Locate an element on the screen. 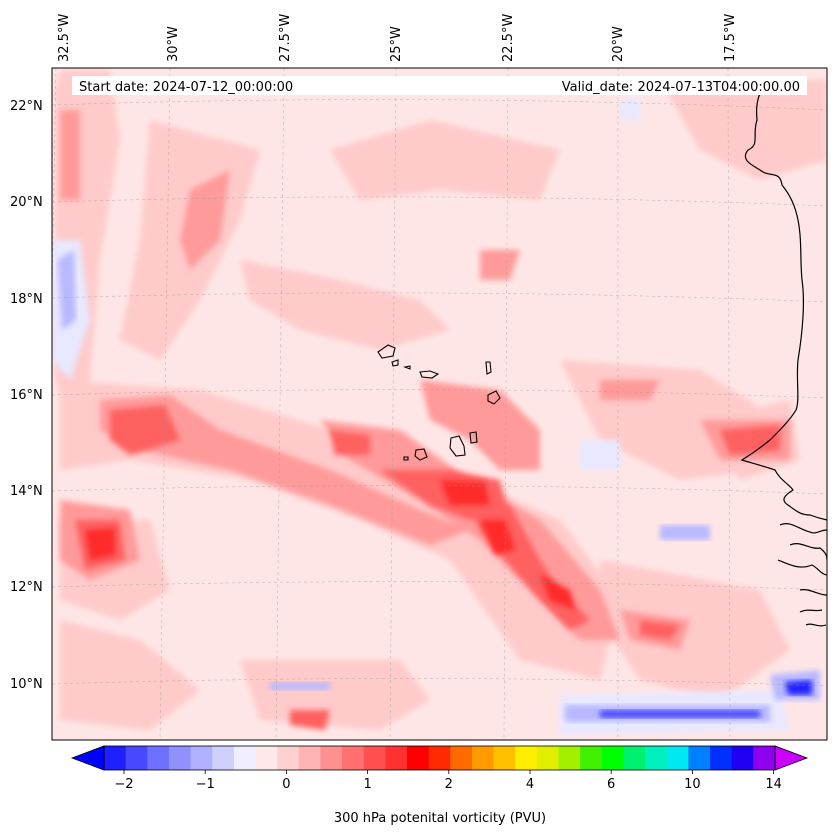 This screenshot has width=837, height=836. lon-label-32-5w: 32.5°W is located at coordinates (64, 38).